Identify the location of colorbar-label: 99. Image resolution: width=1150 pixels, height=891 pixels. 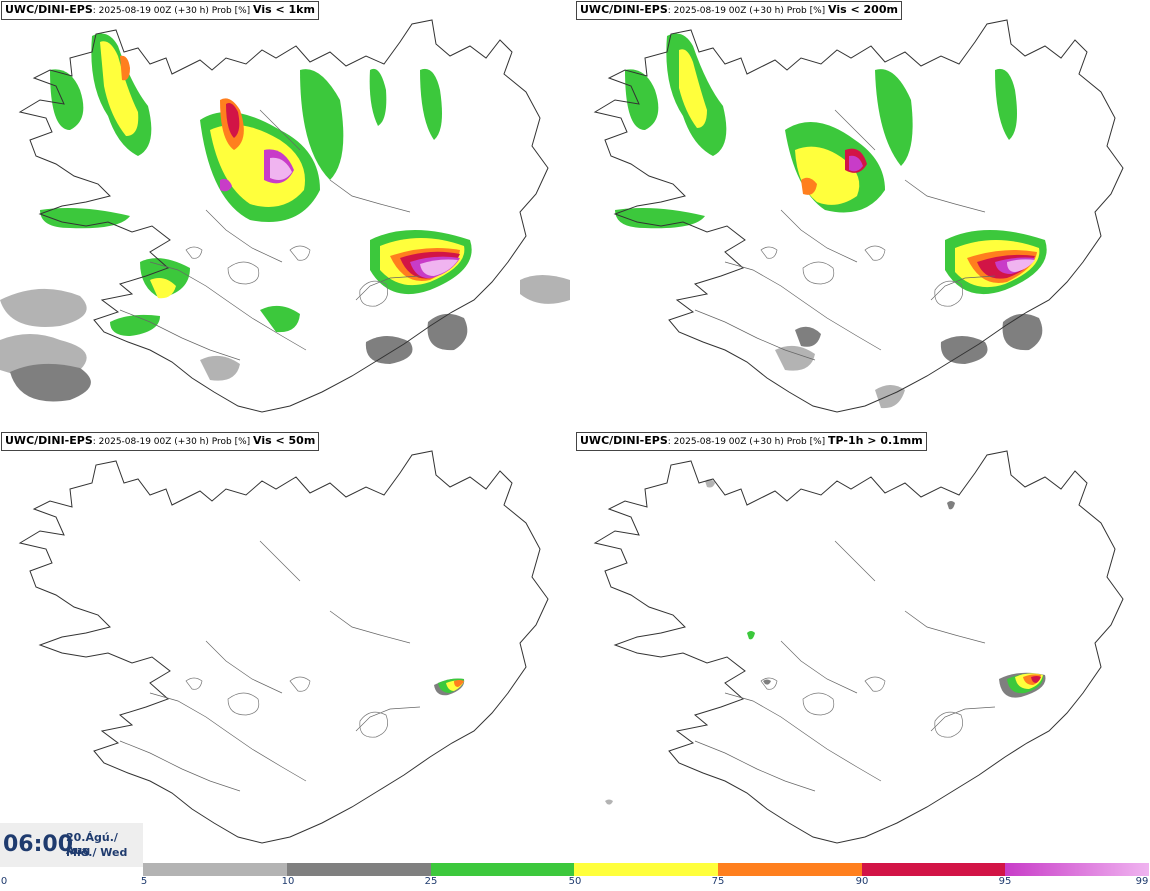
(1142, 881).